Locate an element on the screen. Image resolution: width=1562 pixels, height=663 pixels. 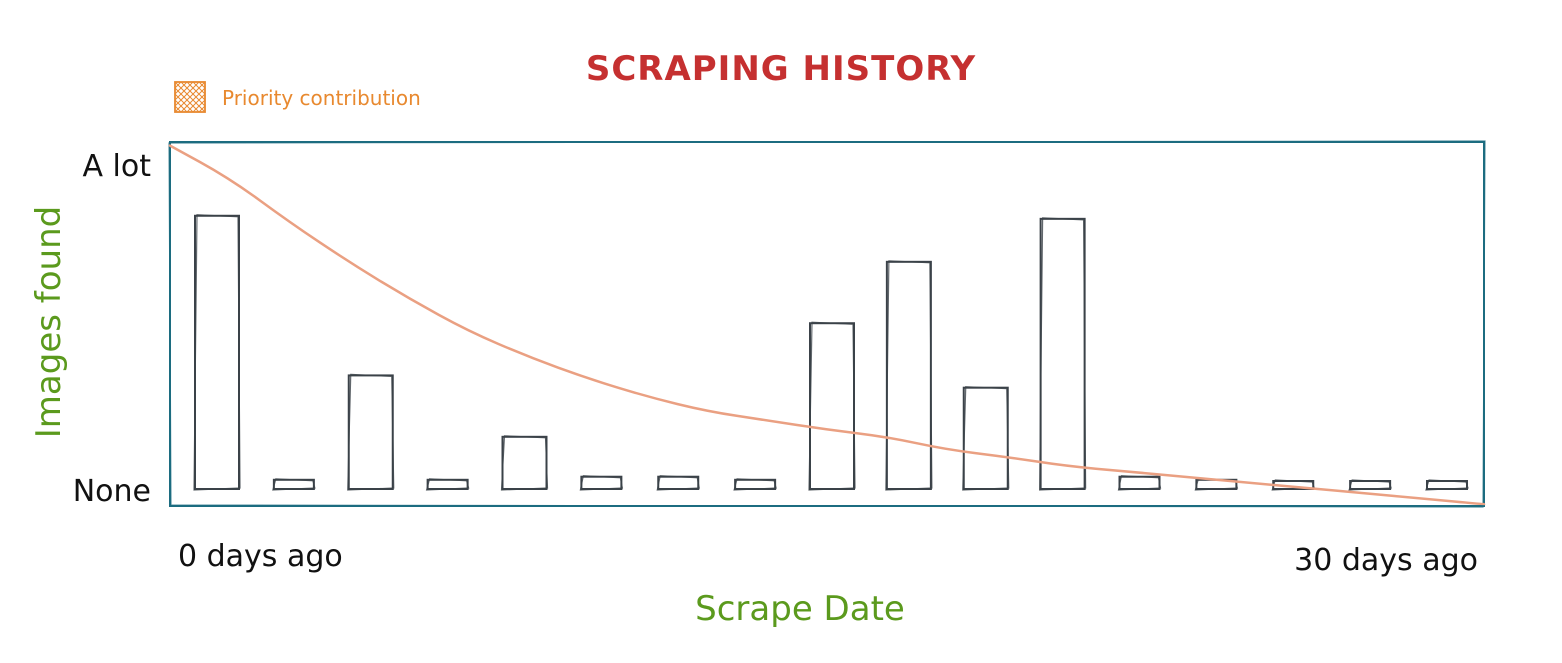
bar-8-outline is located at coordinates (755, 484).